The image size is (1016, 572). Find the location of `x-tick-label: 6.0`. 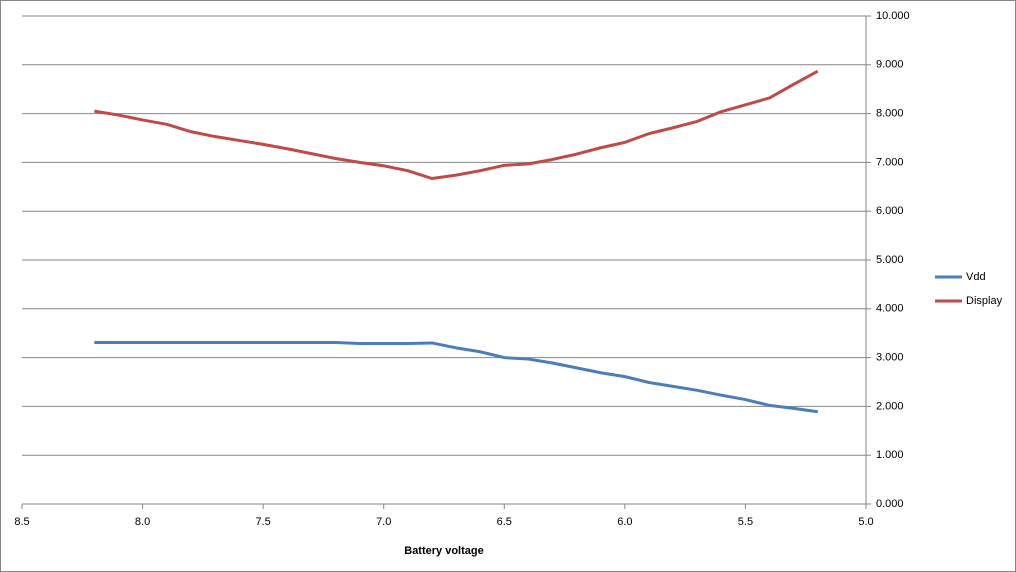

x-tick-label: 6.0 is located at coordinates (624, 522).